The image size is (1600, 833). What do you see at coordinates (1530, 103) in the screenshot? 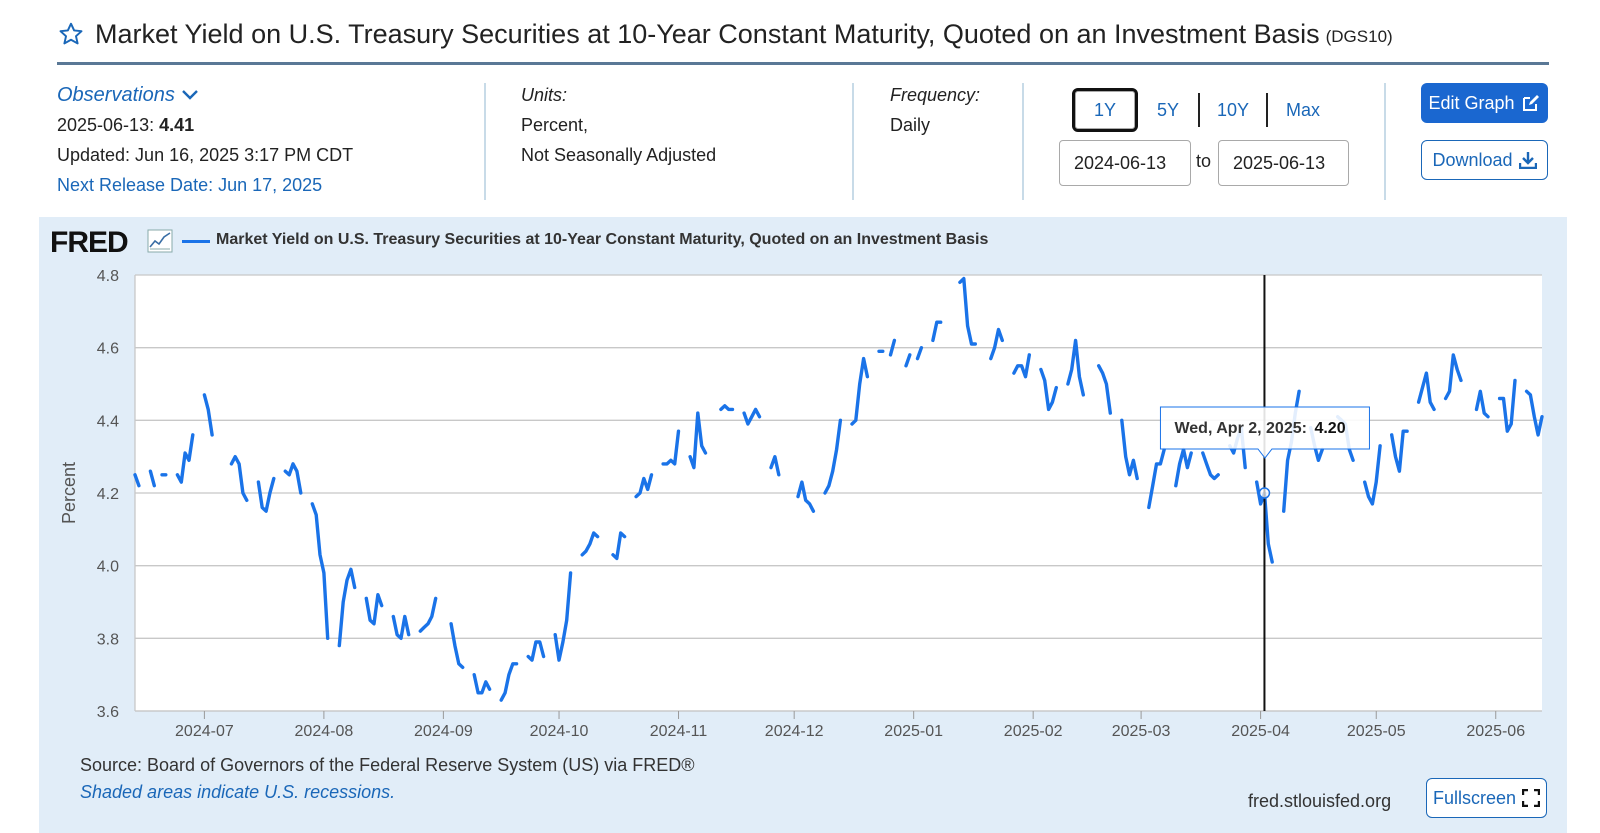
I see `edit-icon` at bounding box center [1530, 103].